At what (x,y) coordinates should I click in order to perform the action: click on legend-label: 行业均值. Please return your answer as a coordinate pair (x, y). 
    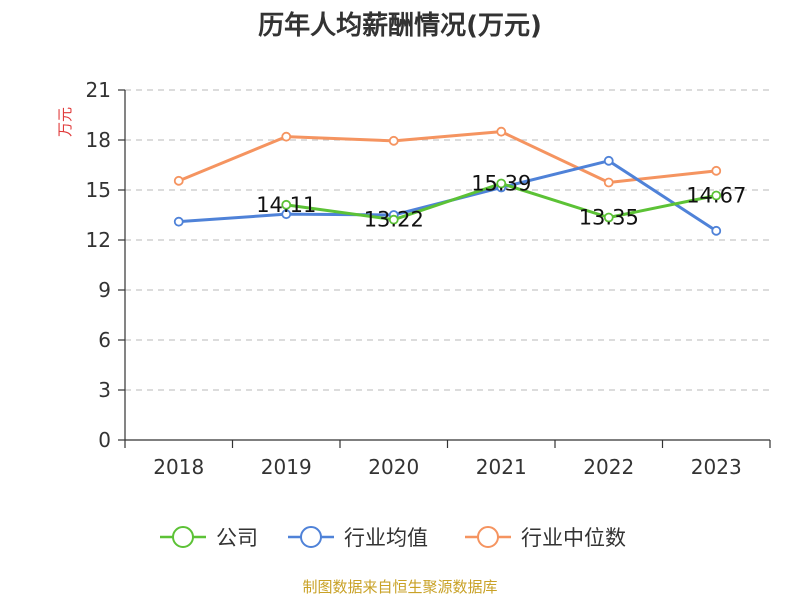
    Looking at the image, I should click on (386, 538).